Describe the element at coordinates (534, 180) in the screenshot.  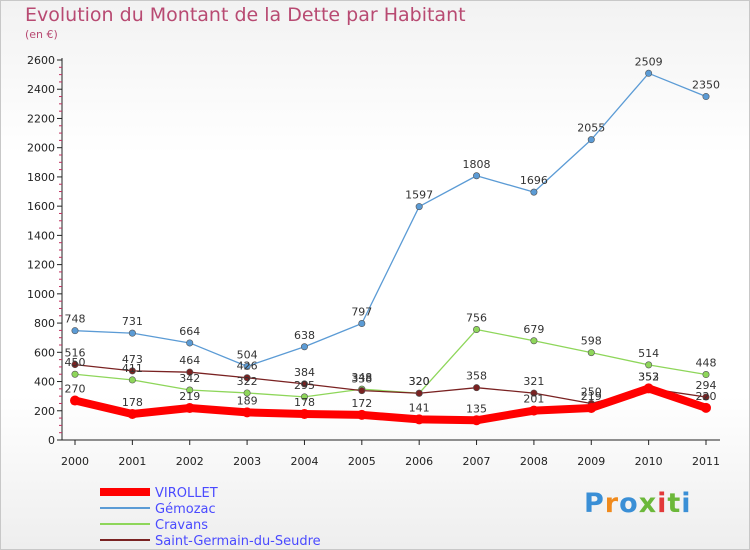
I see `data-label-gemozac: 1696` at that location.